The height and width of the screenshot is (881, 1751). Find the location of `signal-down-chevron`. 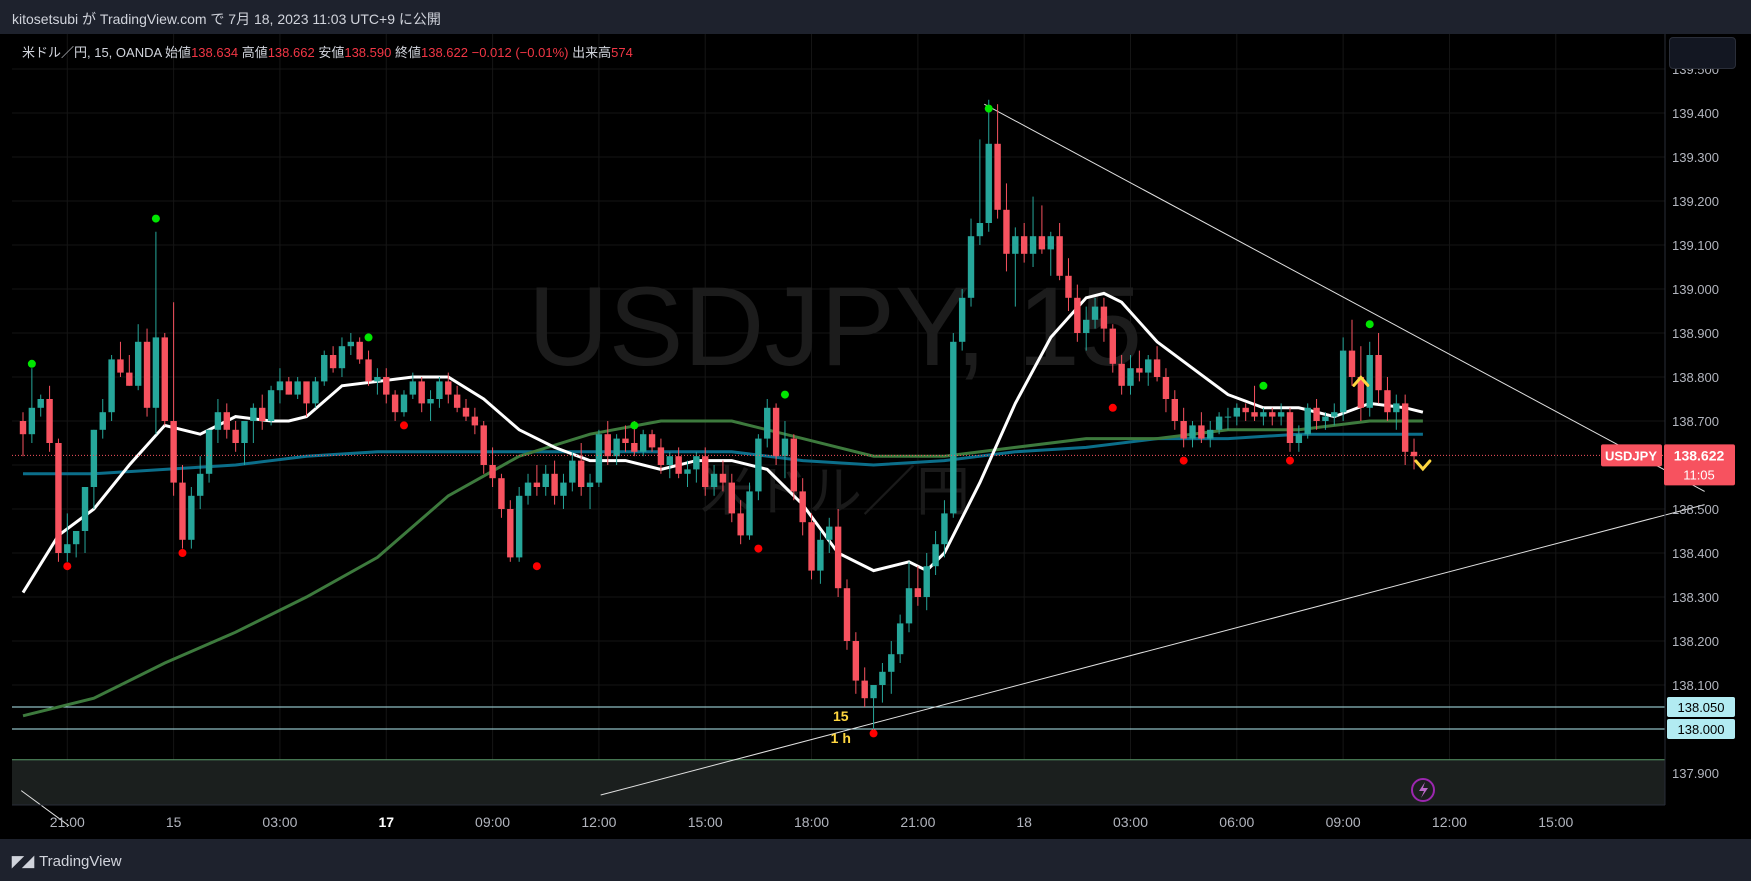

signal-down-chevron is located at coordinates (1423, 465).